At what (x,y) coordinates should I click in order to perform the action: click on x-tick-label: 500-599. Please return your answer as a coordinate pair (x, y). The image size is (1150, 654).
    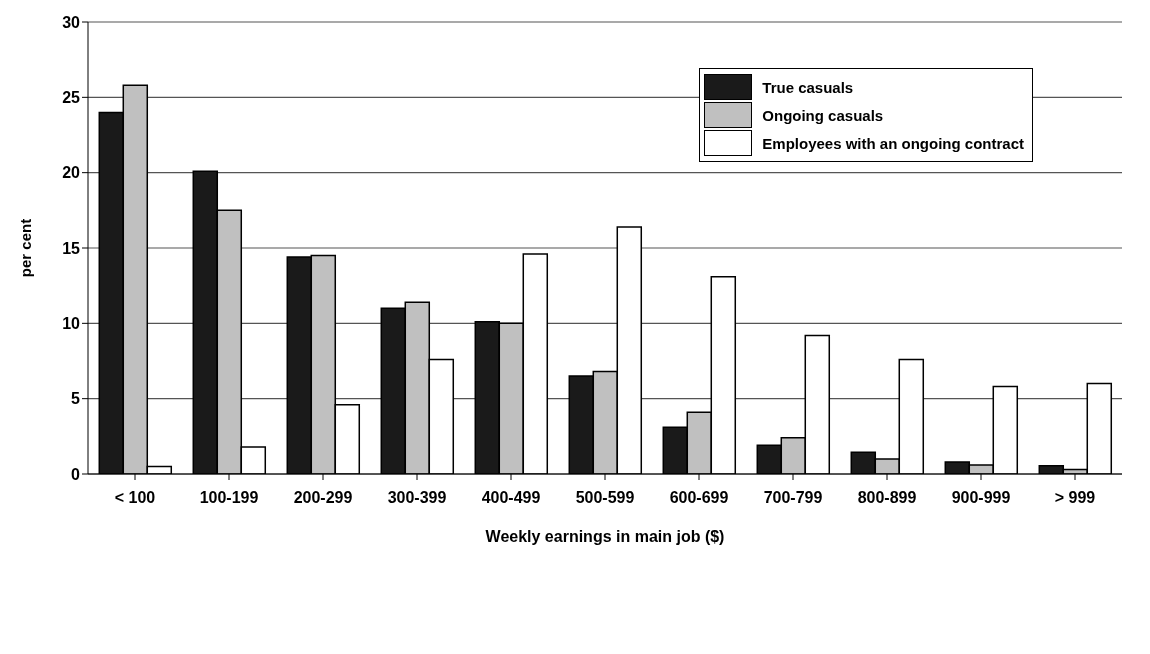
    Looking at the image, I should click on (605, 498).